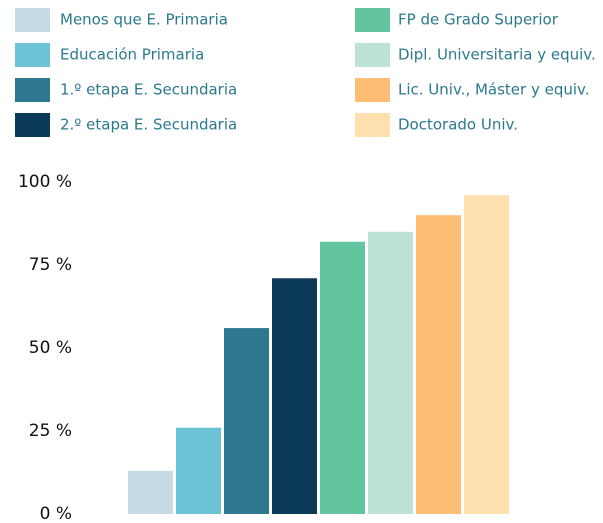  What do you see at coordinates (132, 55) in the screenshot?
I see `legend-label: Educación Primaria` at bounding box center [132, 55].